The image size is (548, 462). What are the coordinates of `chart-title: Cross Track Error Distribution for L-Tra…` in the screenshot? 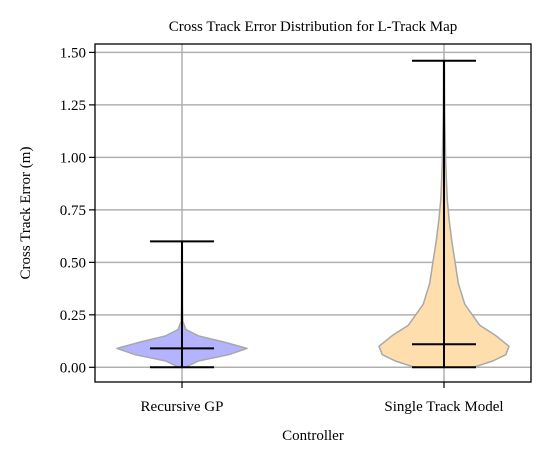 It's located at (313, 27).